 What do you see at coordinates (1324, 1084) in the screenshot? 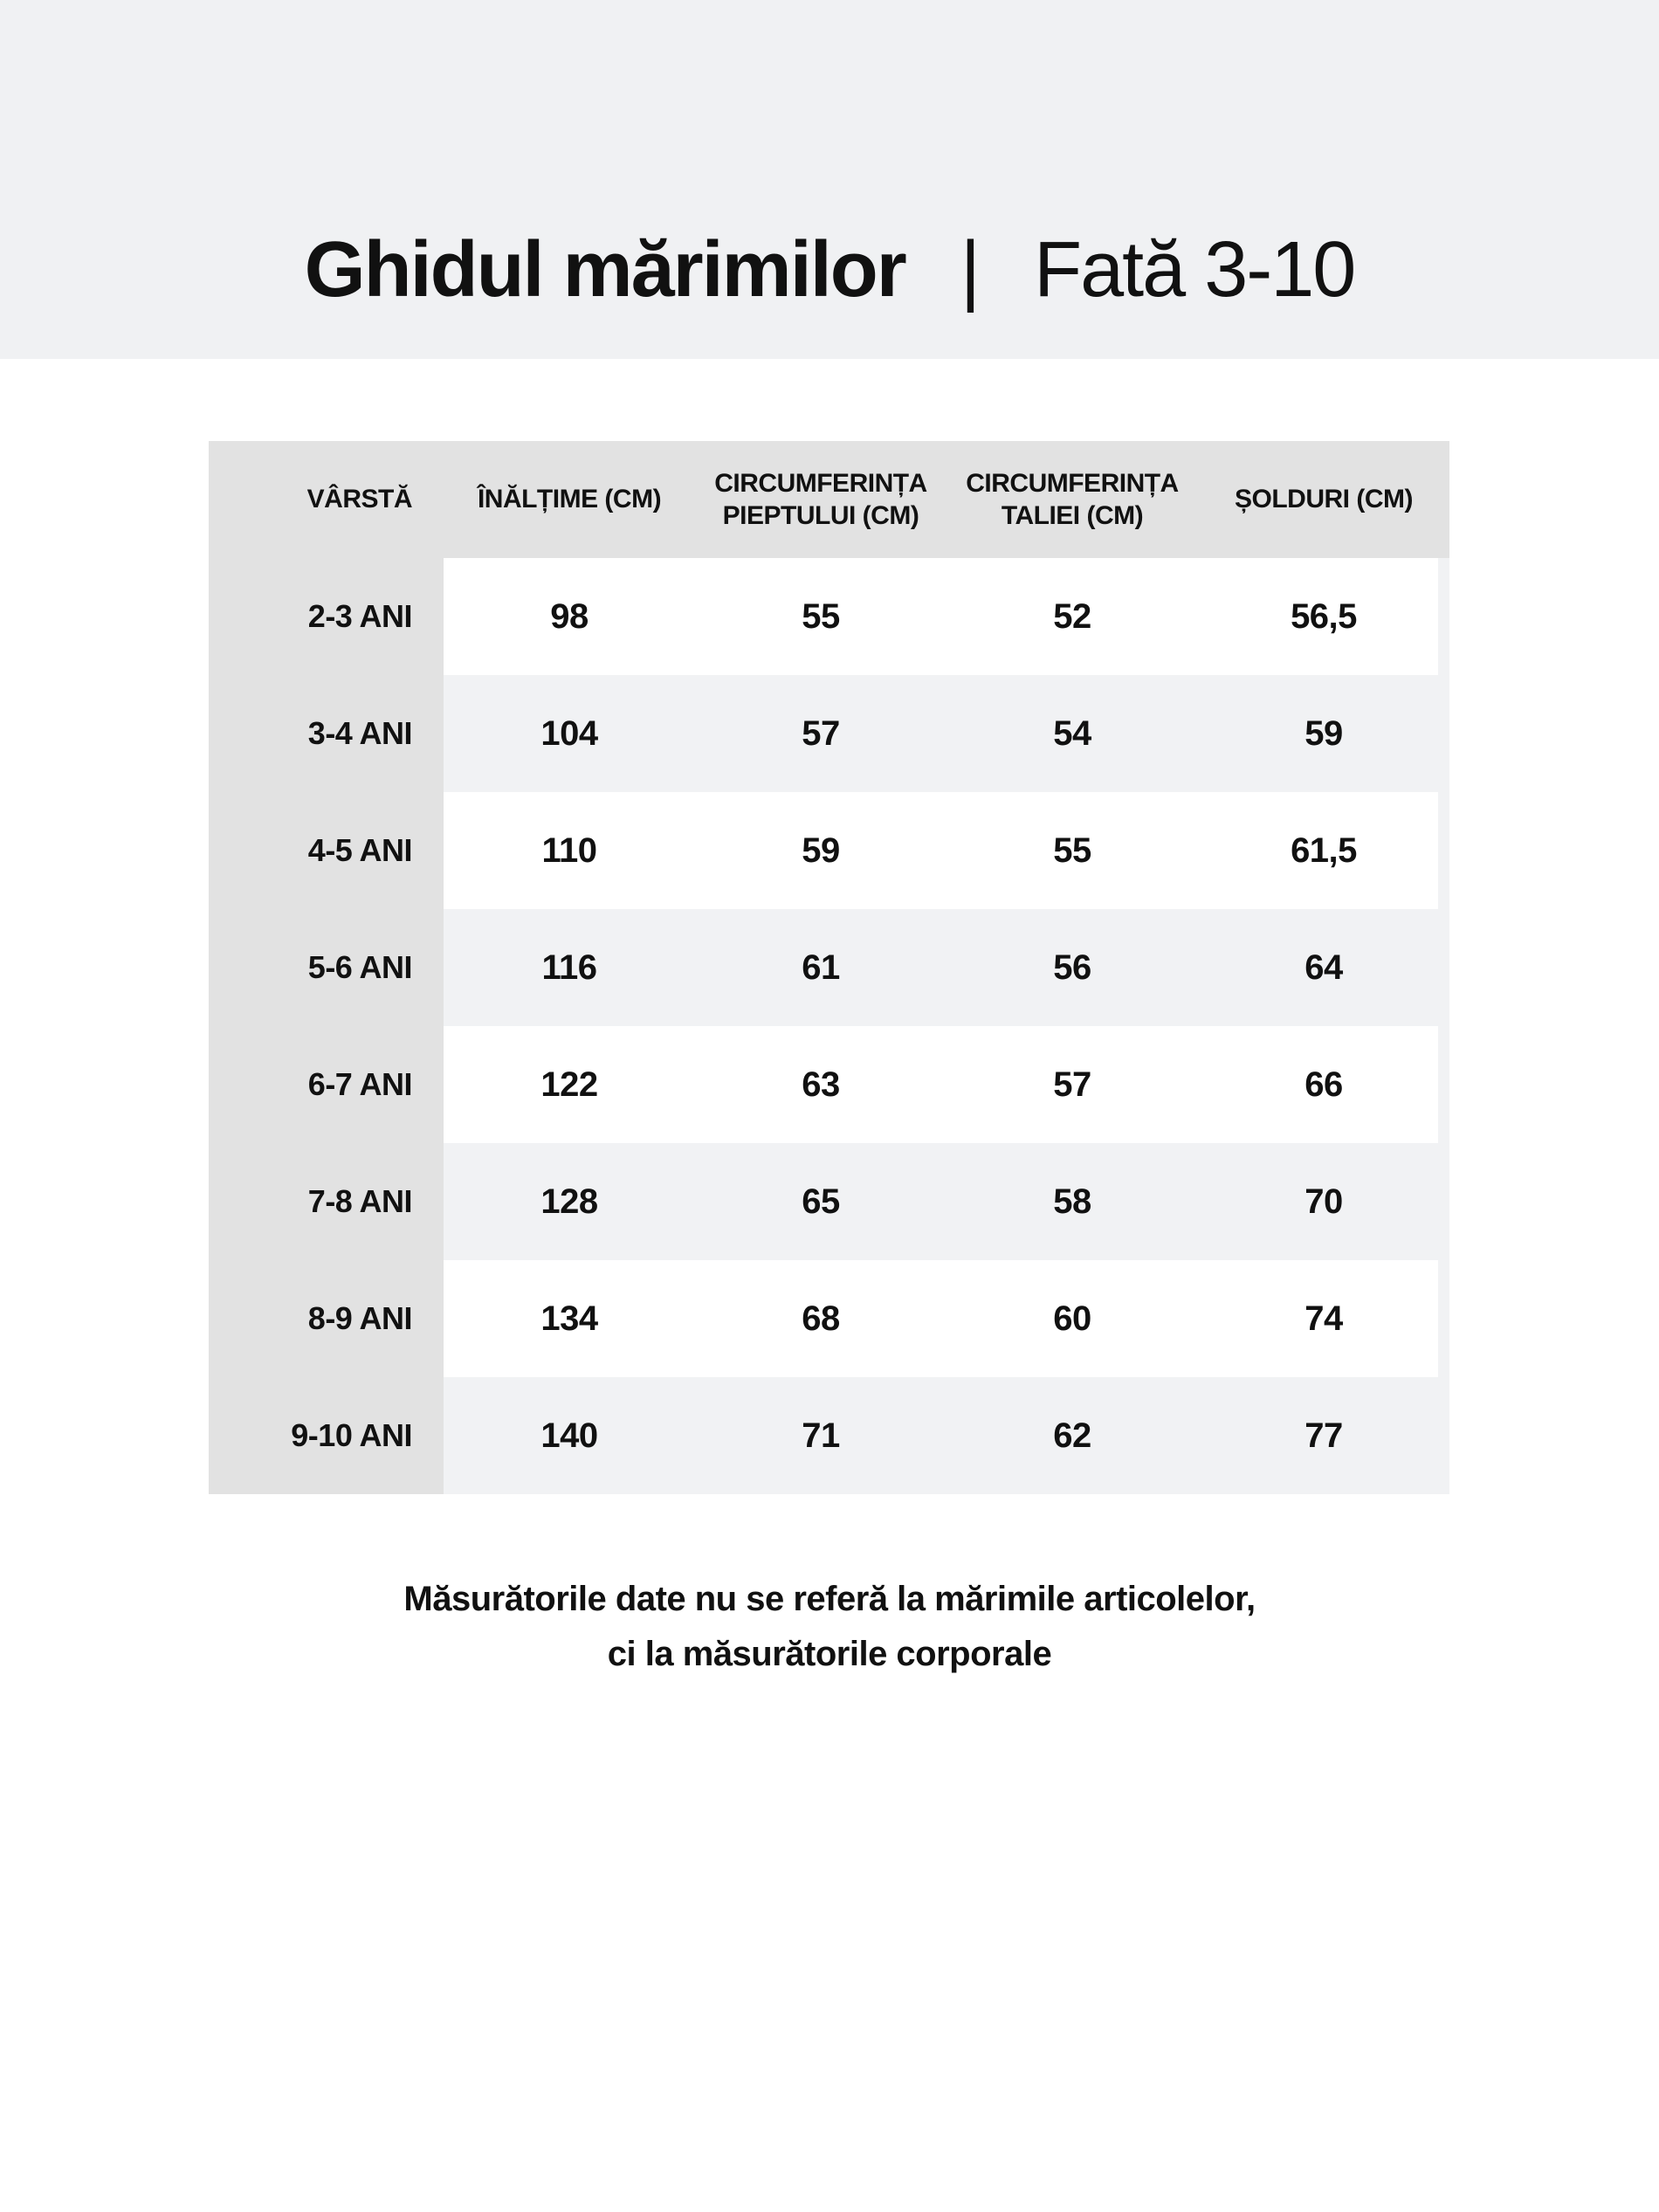
I see `hips-cell: 66` at bounding box center [1324, 1084].